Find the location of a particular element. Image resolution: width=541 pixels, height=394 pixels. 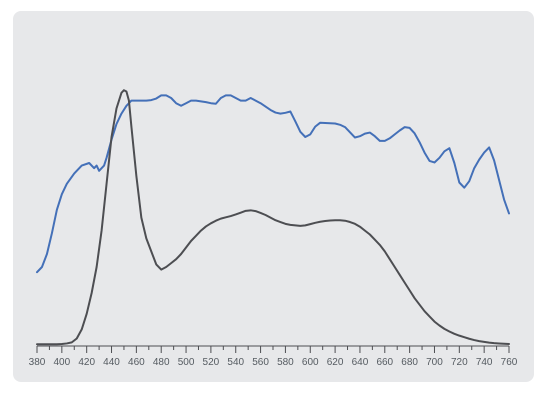

x-tick-label: 500 is located at coordinates (186, 362).